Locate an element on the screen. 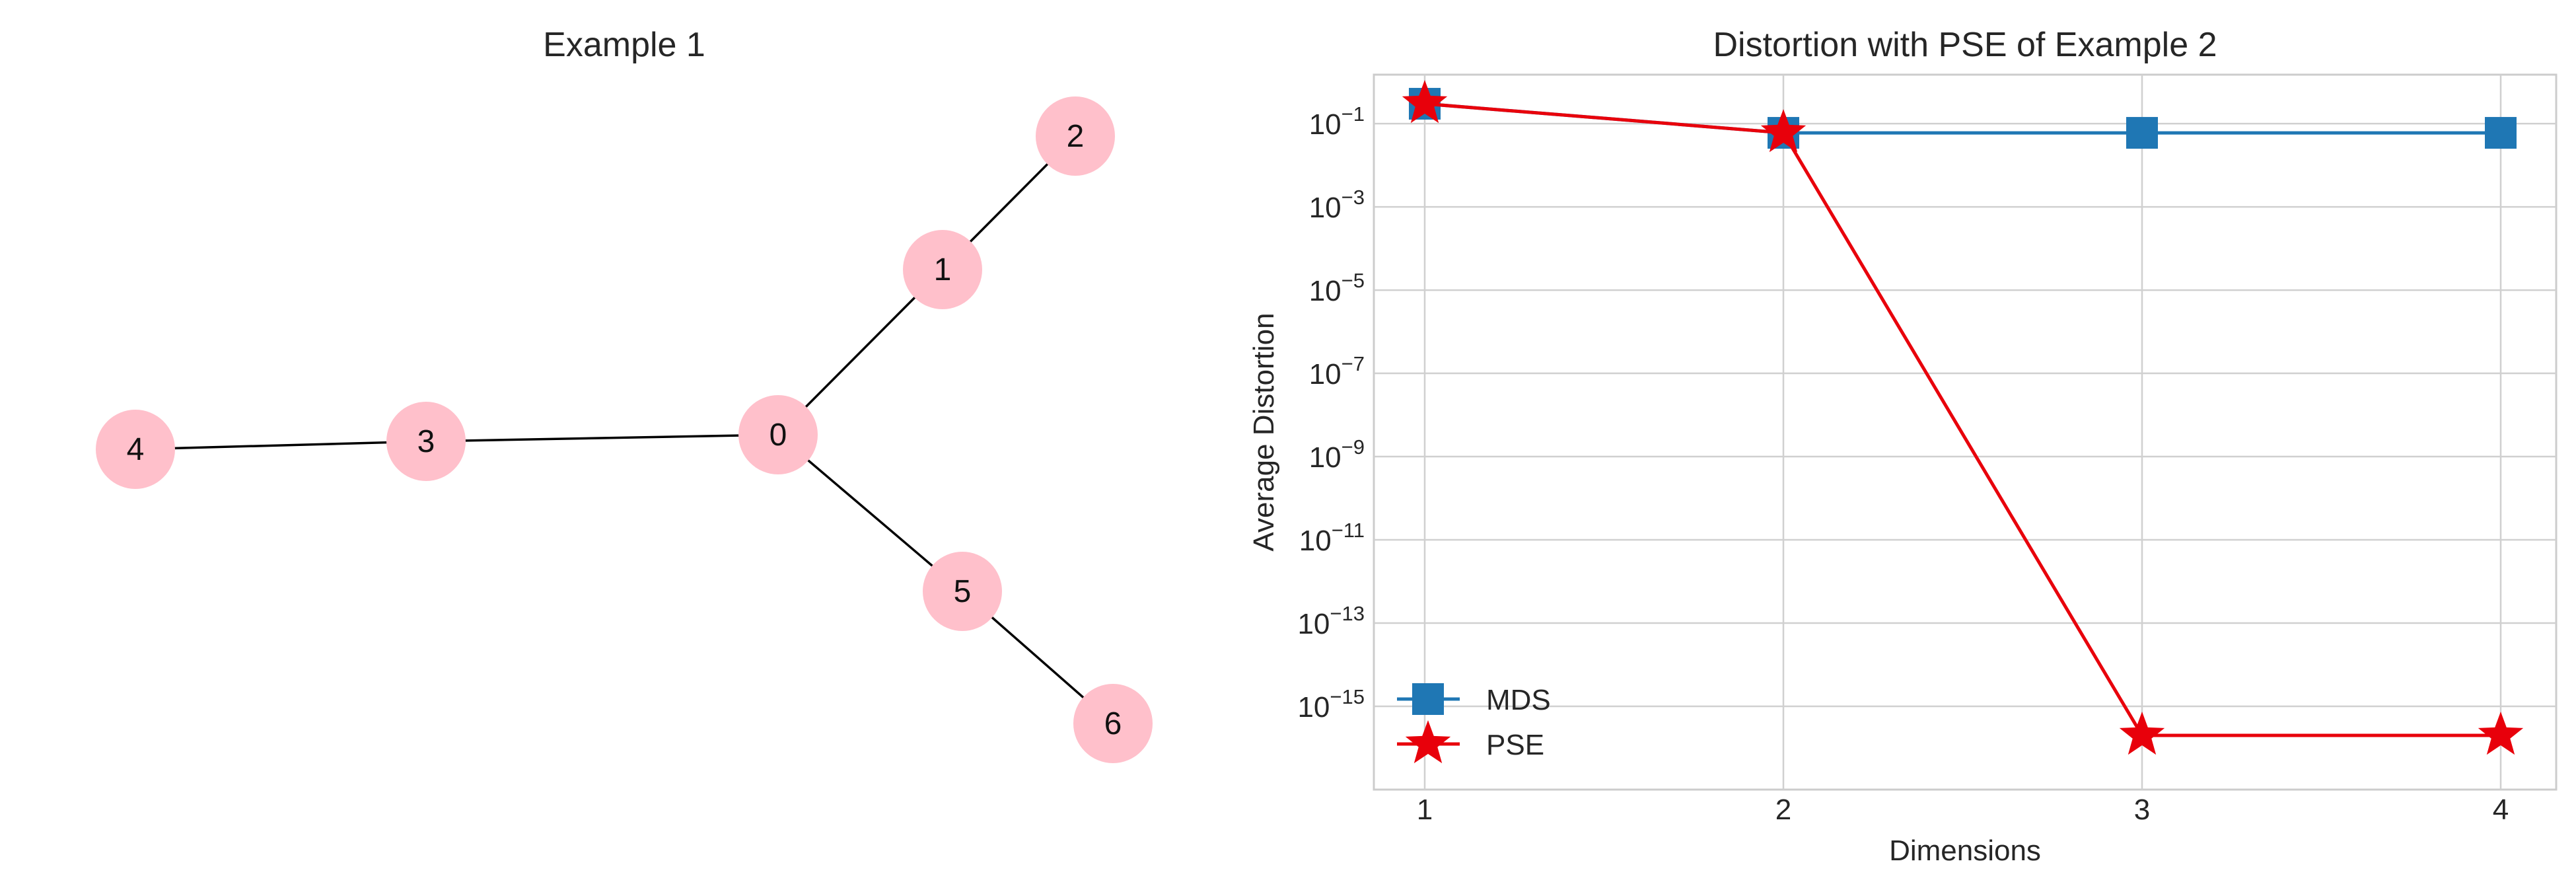 This screenshot has height=892, width=2576. y-tick-label: 10⁻¹ is located at coordinates (1337, 122).